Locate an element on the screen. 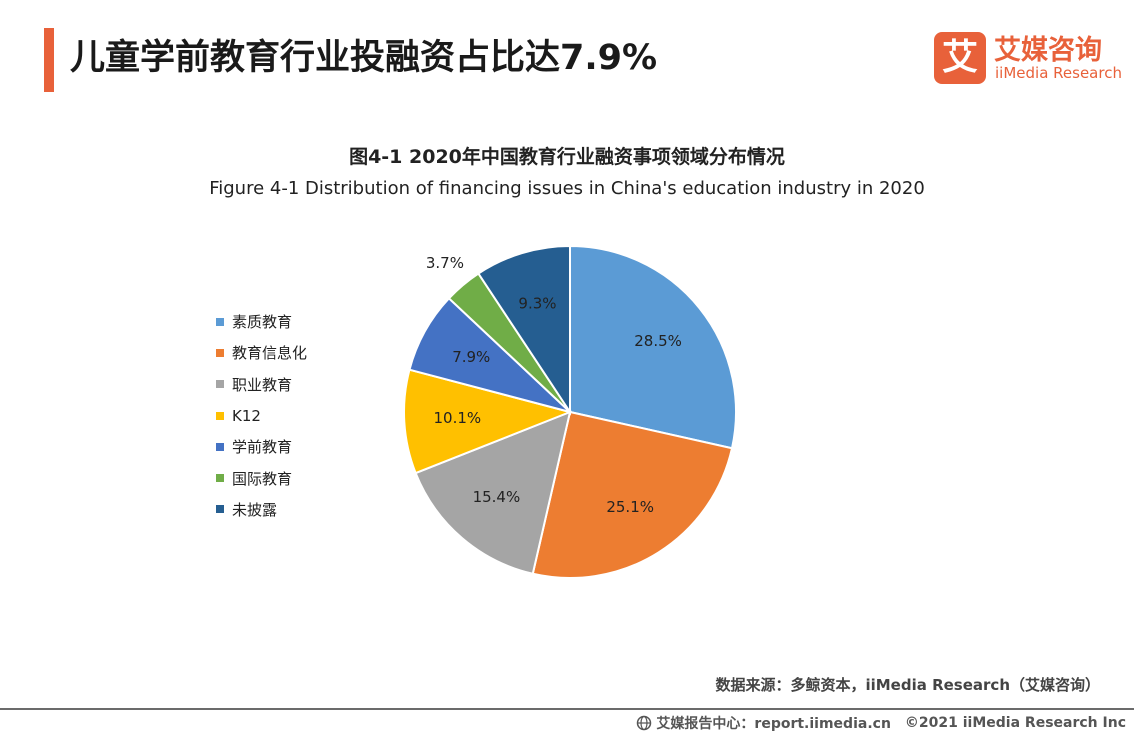  legend-label-4: 学前教育 is located at coordinates (262, 447).